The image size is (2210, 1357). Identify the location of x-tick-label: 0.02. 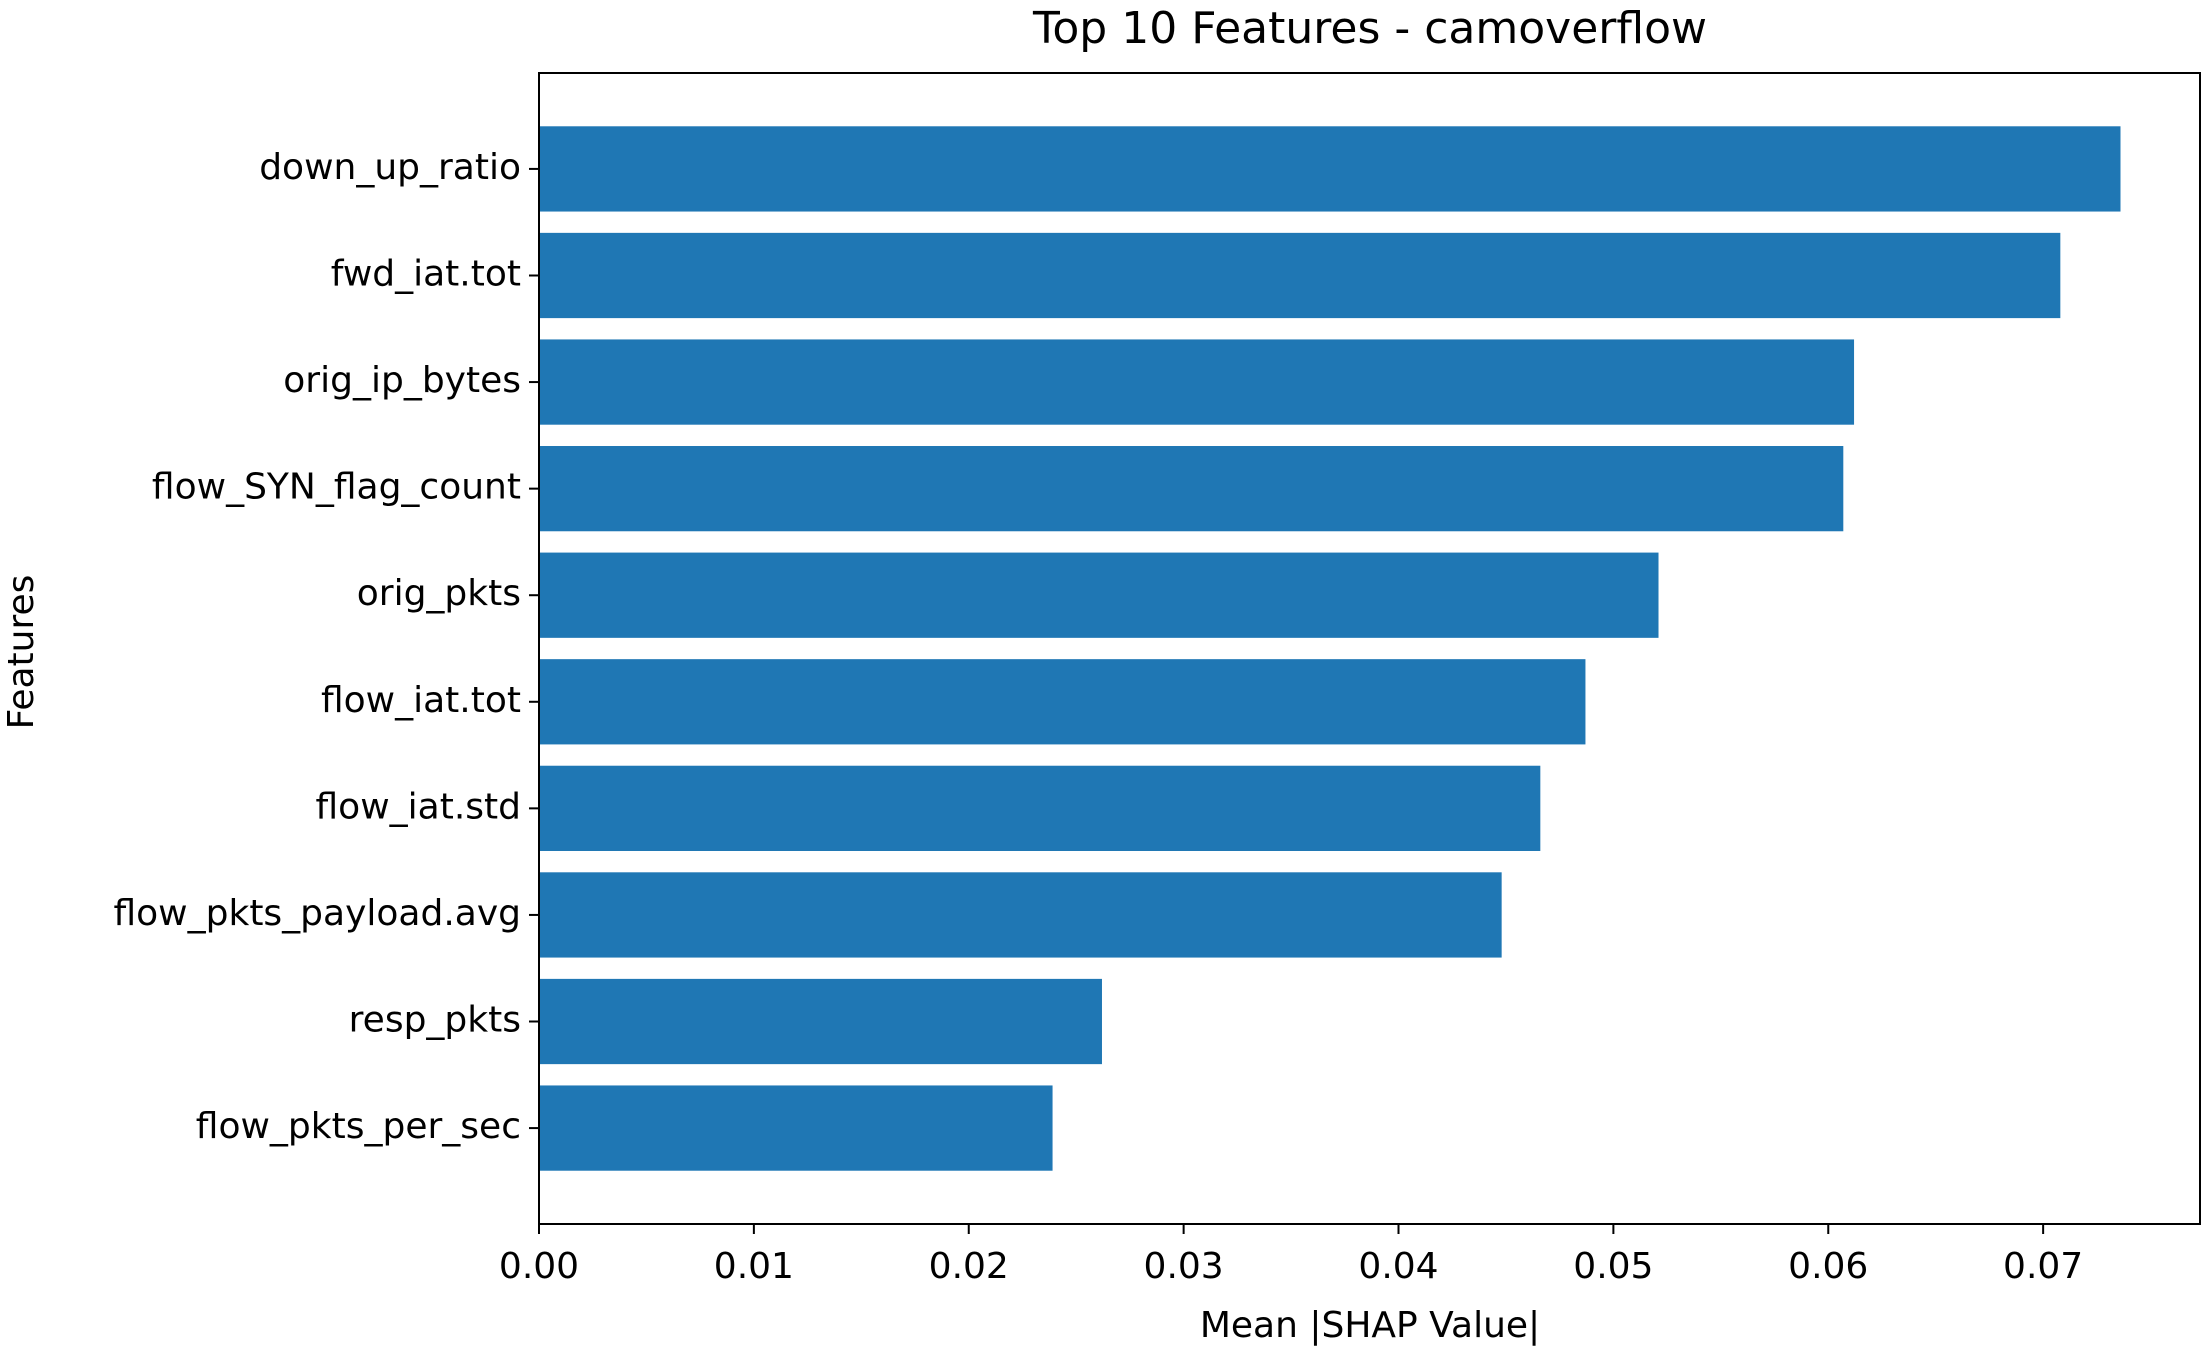
(969, 1266).